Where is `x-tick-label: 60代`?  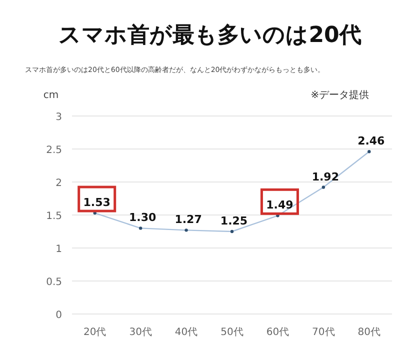 x-tick-label: 60代 is located at coordinates (278, 332).